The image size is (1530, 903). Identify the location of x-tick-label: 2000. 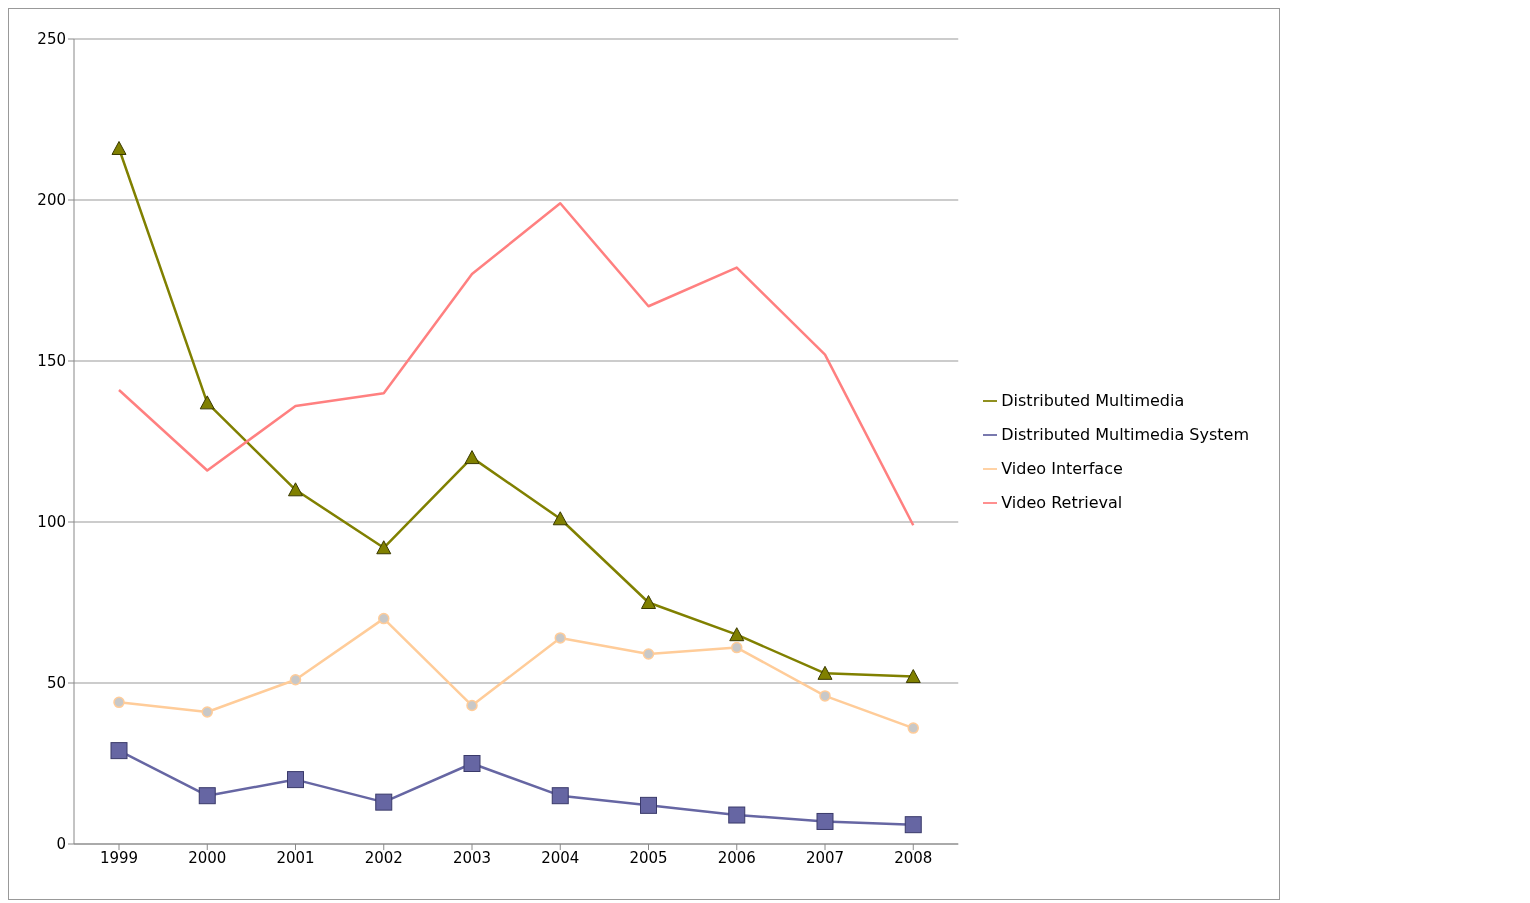
(207, 857).